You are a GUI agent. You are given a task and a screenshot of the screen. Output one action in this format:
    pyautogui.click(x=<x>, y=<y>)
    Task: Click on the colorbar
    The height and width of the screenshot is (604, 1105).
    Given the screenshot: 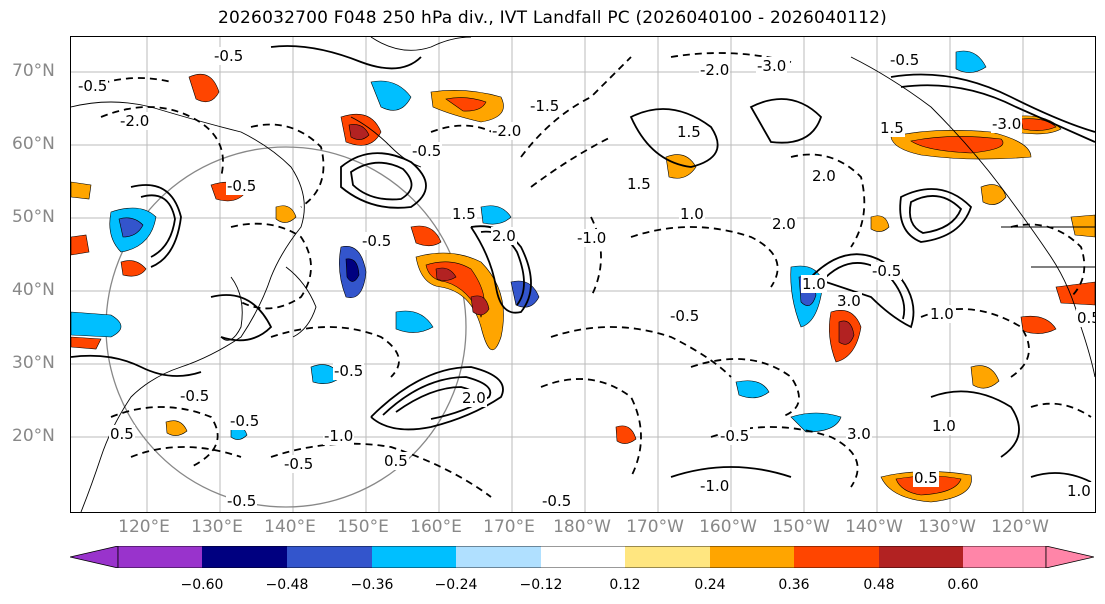 What is the action you would take?
    pyautogui.click(x=582, y=557)
    